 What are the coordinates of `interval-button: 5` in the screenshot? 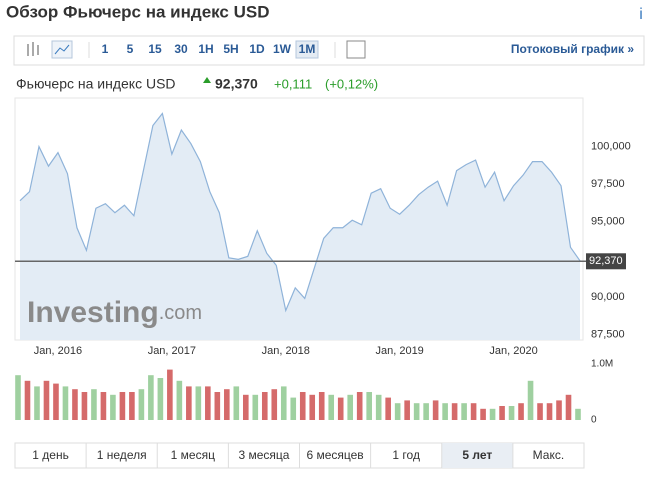 It's located at (130, 49).